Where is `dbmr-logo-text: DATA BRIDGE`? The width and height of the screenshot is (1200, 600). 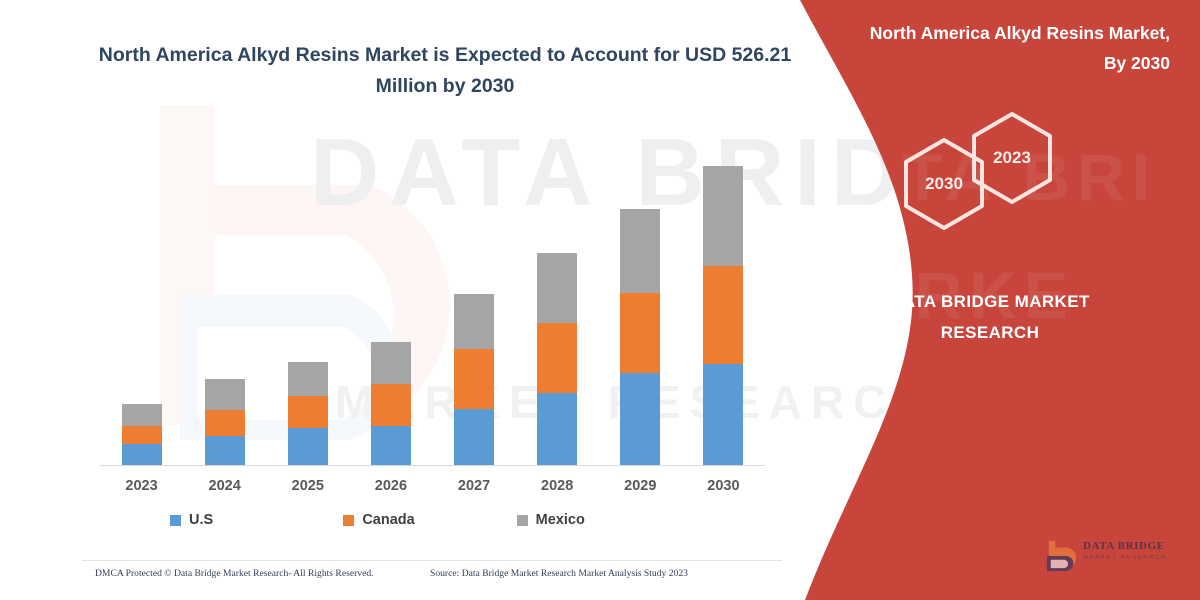 dbmr-logo-text: DATA BRIDGE is located at coordinates (1124, 546).